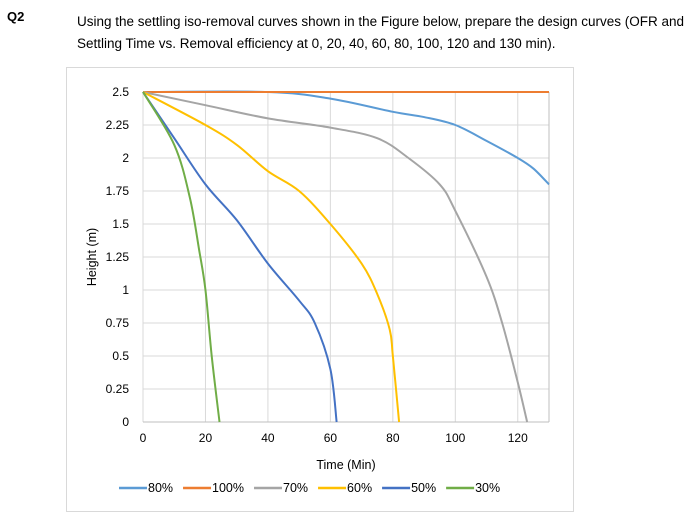 Image resolution: width=700 pixels, height=526 pixels. What do you see at coordinates (206, 438) in the screenshot?
I see `x-tick-label: 20` at bounding box center [206, 438].